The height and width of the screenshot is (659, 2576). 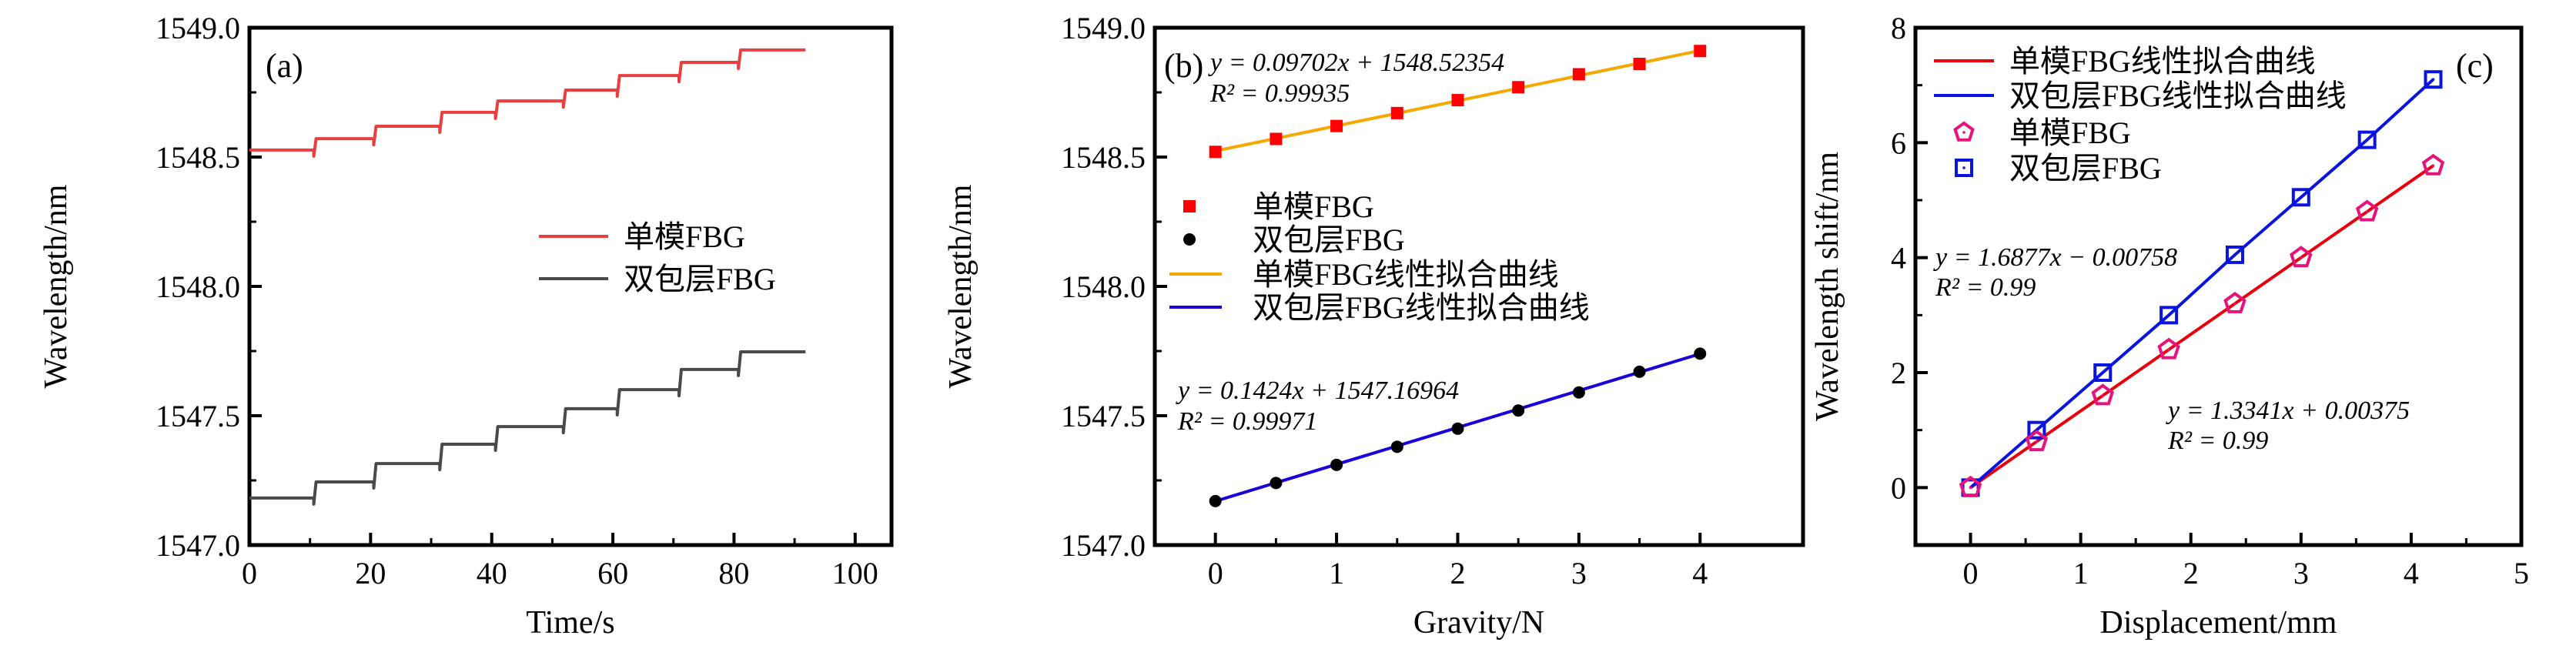 I want to click on panel-label: (b), so click(x=1184, y=66).